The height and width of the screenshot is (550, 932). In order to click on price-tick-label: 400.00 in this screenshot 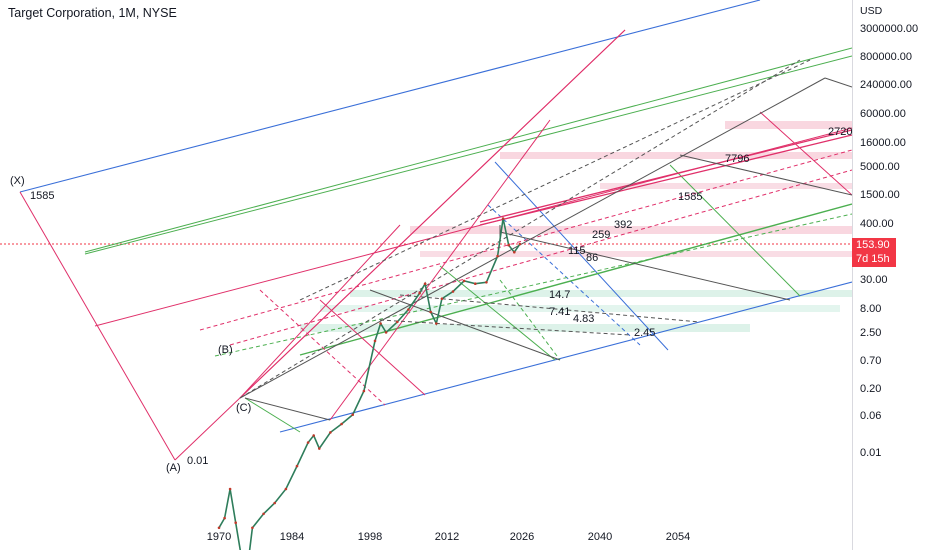, I will do `click(877, 224)`.